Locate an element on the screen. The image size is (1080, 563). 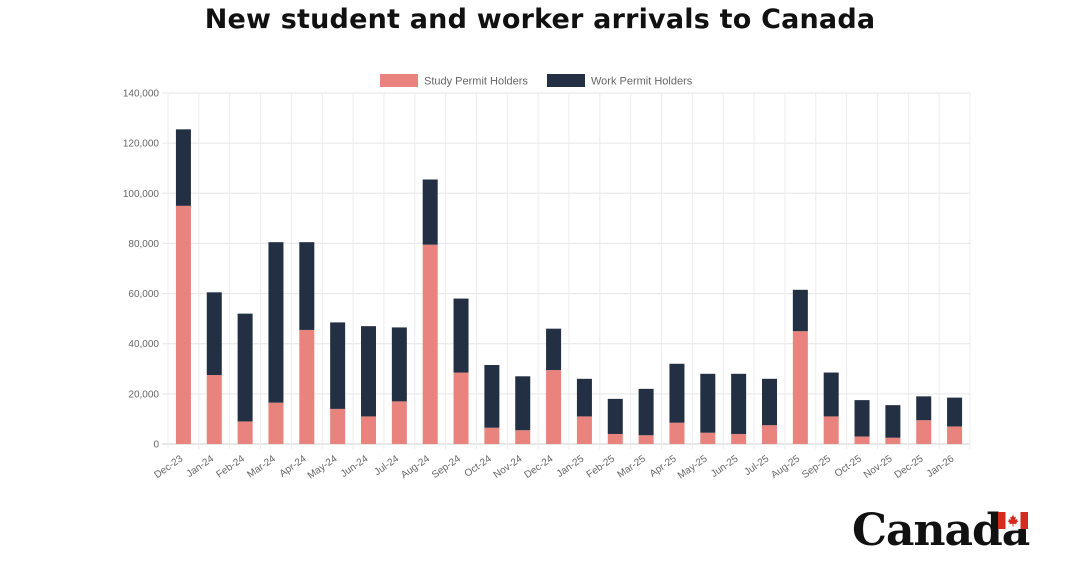
legend-item-study: Study Permit Holders is located at coordinates (454, 81).